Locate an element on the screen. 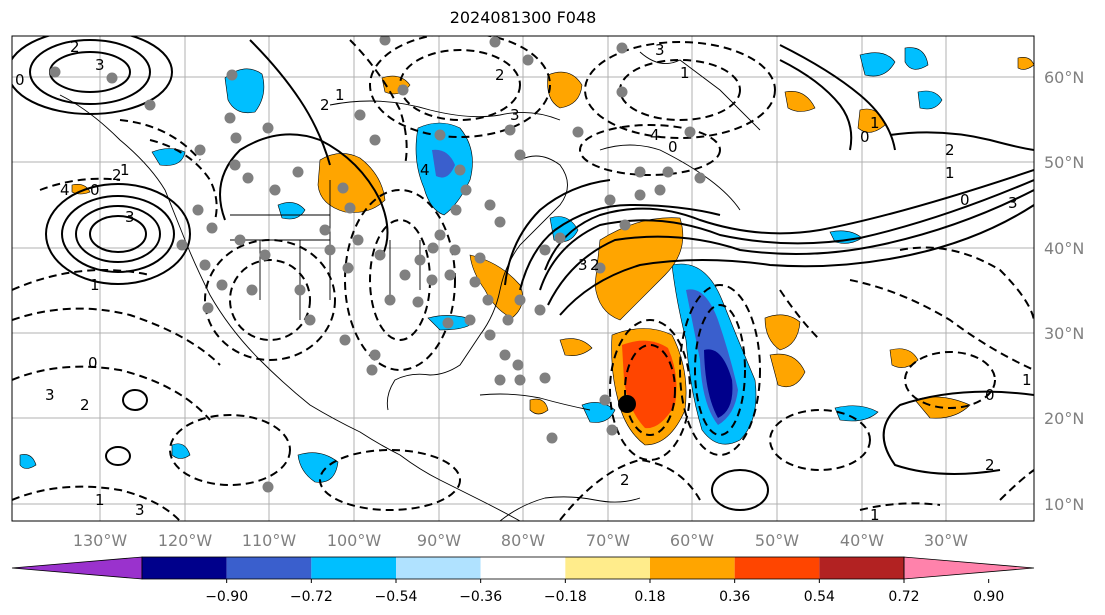 The image size is (1105, 615). longitude-label: 110°W is located at coordinates (269, 540).